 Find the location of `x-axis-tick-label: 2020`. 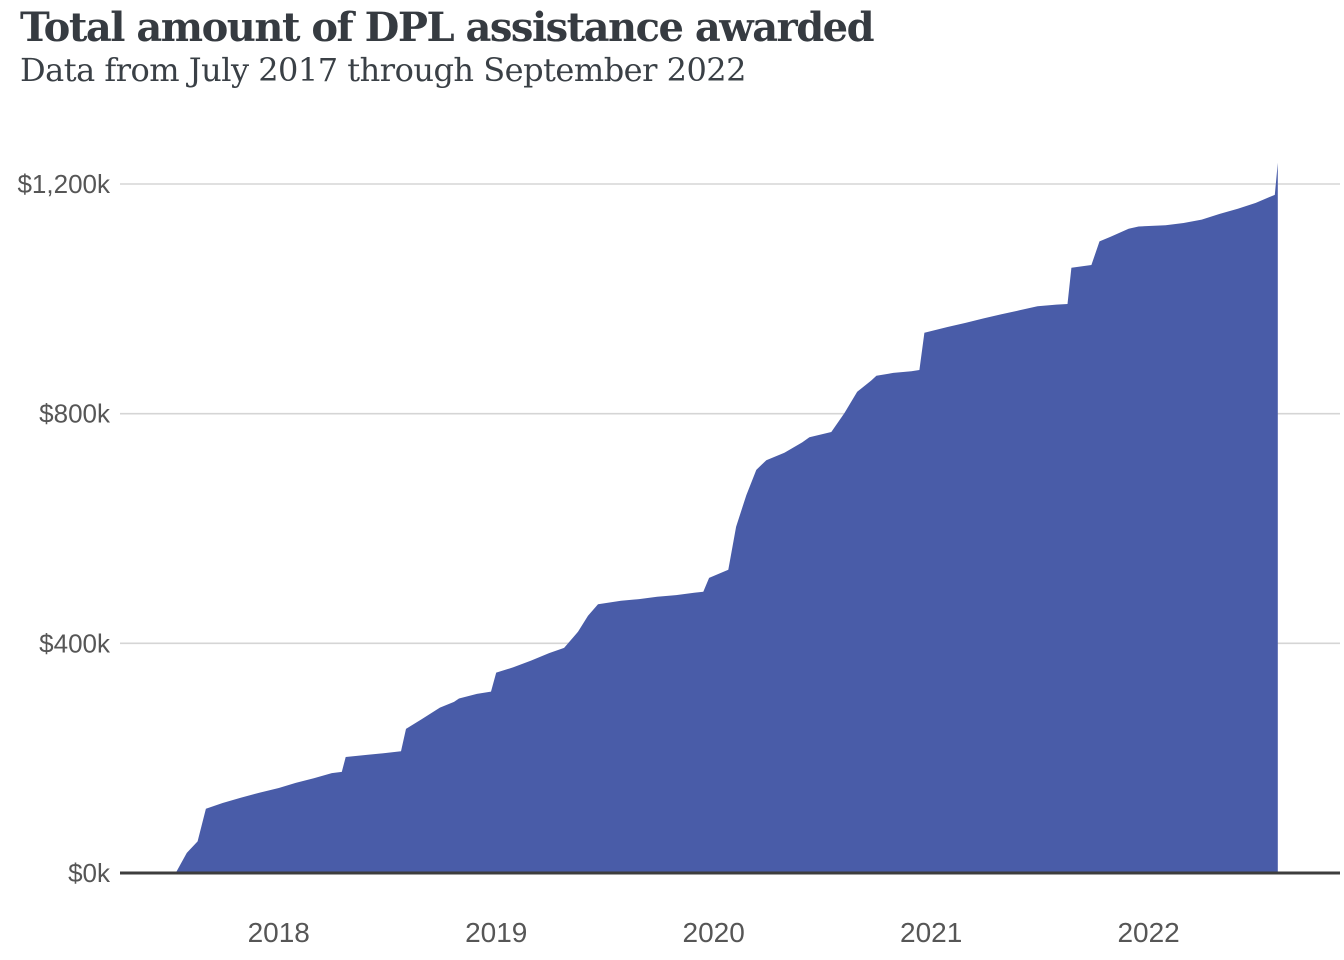

x-axis-tick-label: 2020 is located at coordinates (714, 932).